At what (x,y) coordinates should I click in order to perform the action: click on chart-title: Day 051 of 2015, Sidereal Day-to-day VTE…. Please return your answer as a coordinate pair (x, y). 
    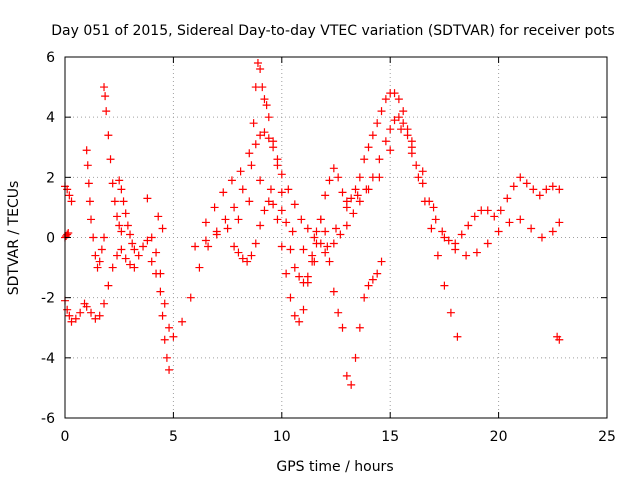
    Looking at the image, I should click on (332, 31).